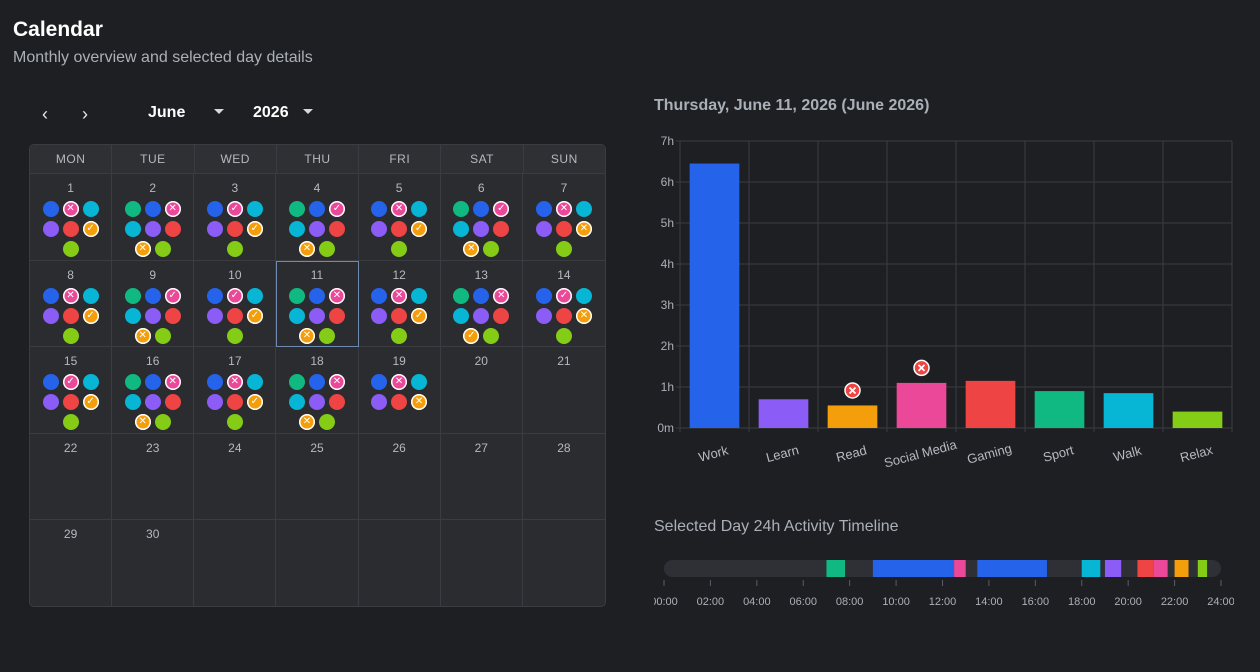  I want to click on bar-relax, so click(1197, 419).